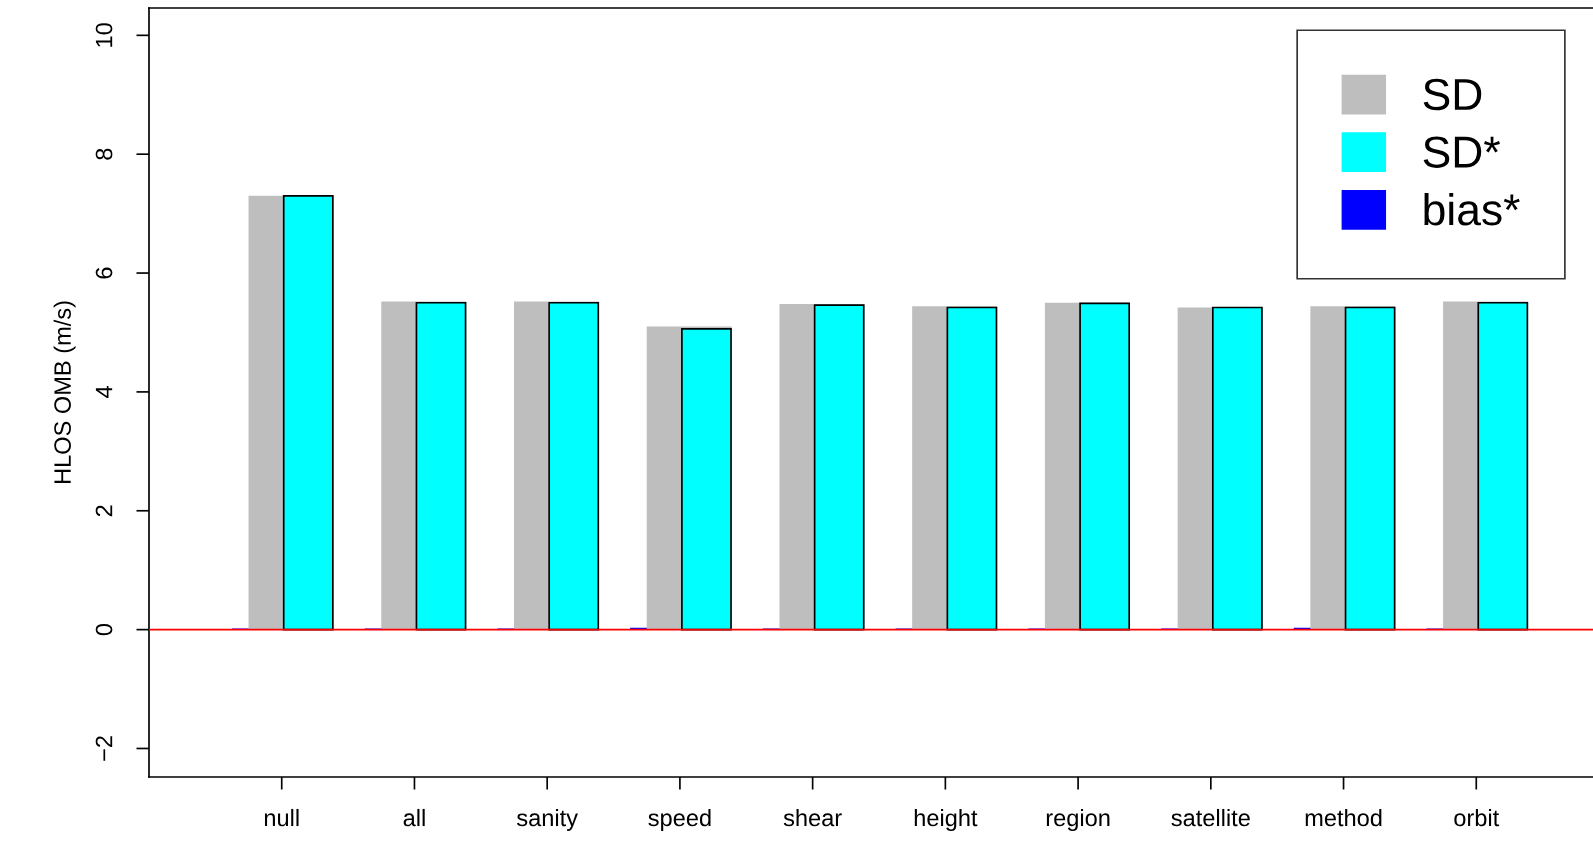 The height and width of the screenshot is (847, 1593). Describe the element at coordinates (414, 817) in the screenshot. I see `x-tick-label: all` at that location.